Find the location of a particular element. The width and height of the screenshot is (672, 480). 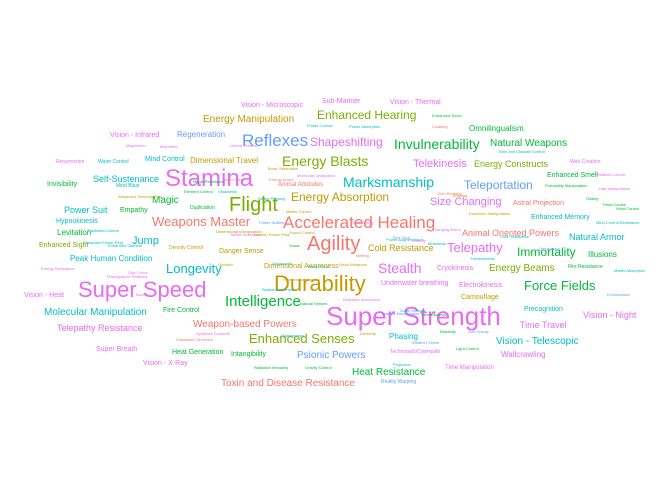

word-element-control: Element Control is located at coordinates (198, 191).